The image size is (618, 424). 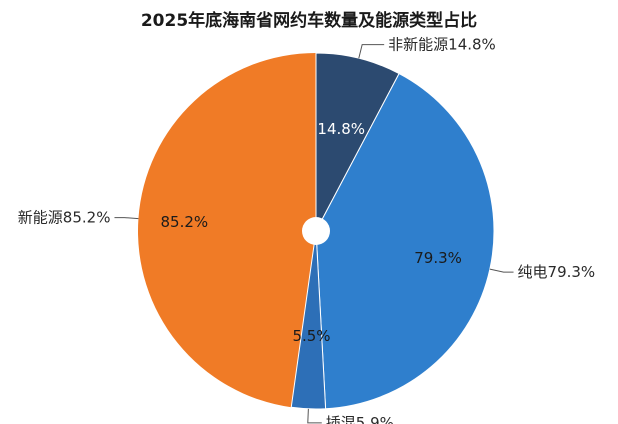 I want to click on leader-plug-in-hybrid, so click(x=314, y=416).